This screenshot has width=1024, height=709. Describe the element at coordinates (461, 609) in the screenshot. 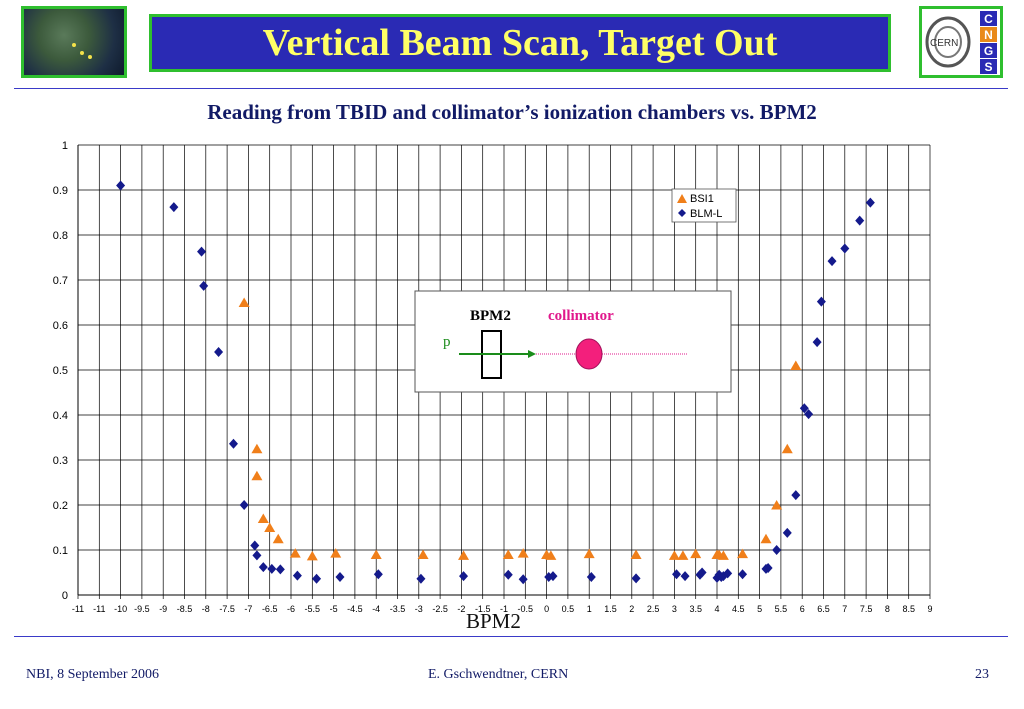

I see `x-tick-label: -2` at that location.